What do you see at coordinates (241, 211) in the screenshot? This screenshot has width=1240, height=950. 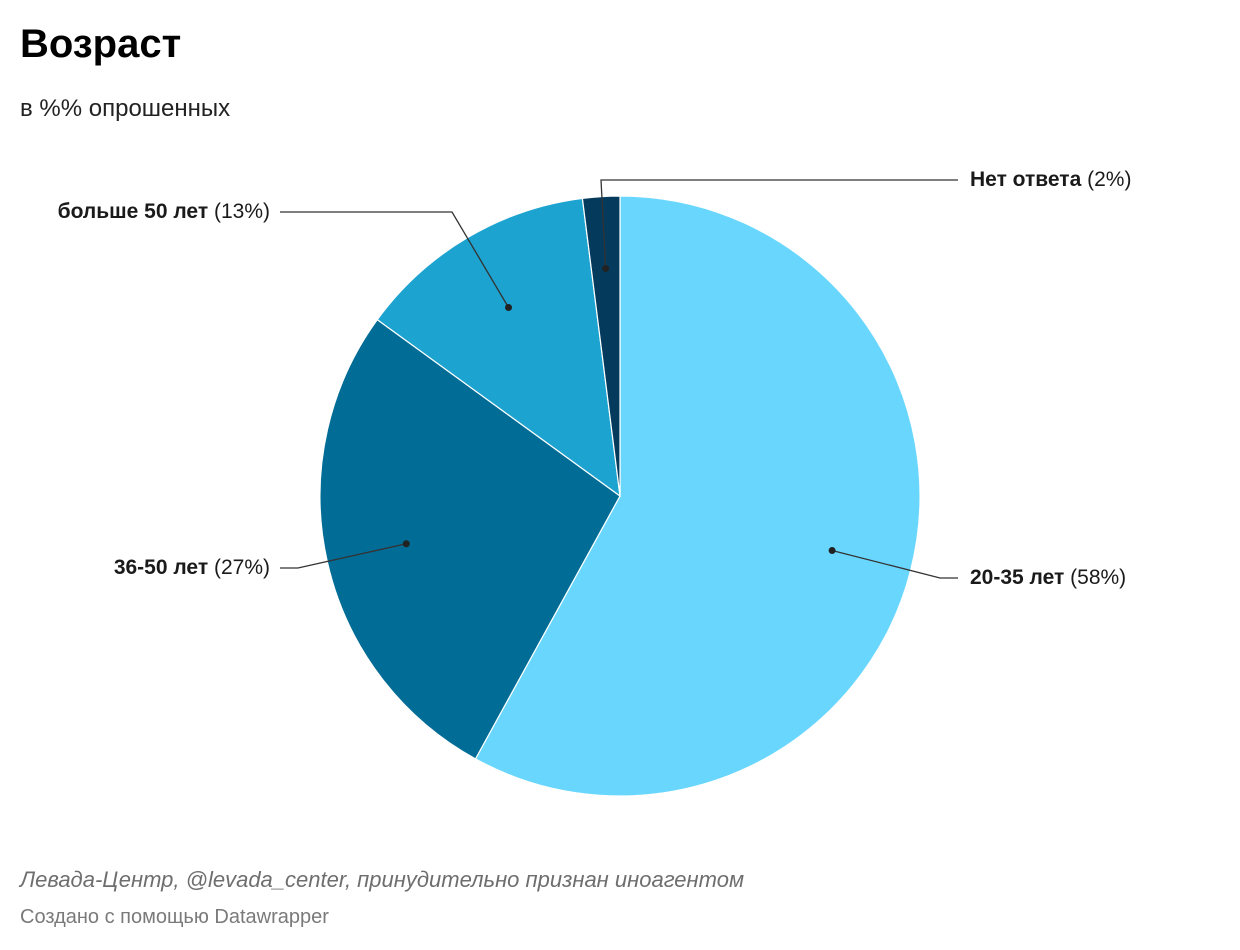 I see `slice-percent: (13%)` at bounding box center [241, 211].